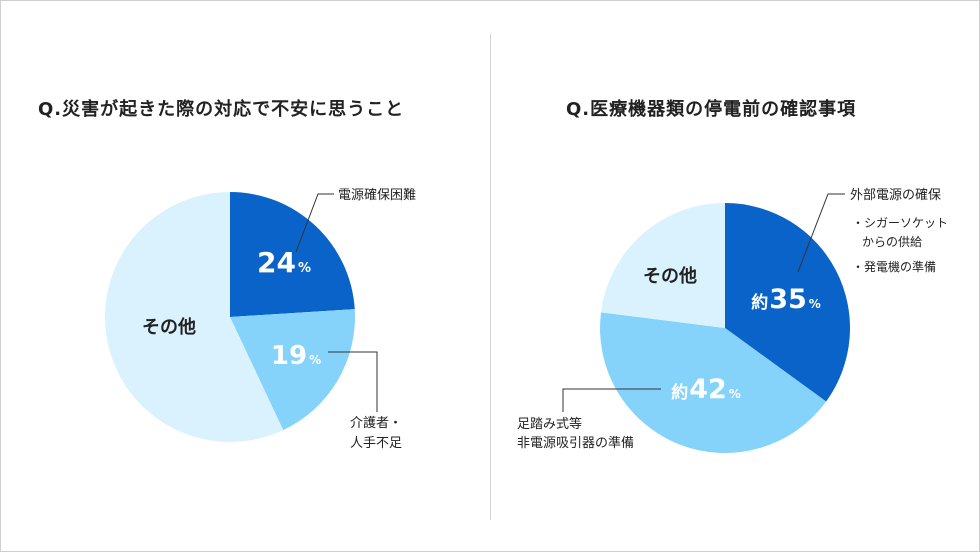  I want to click on sublabel-cigar-socket-line1: ・シガーソケット, so click(900, 223).